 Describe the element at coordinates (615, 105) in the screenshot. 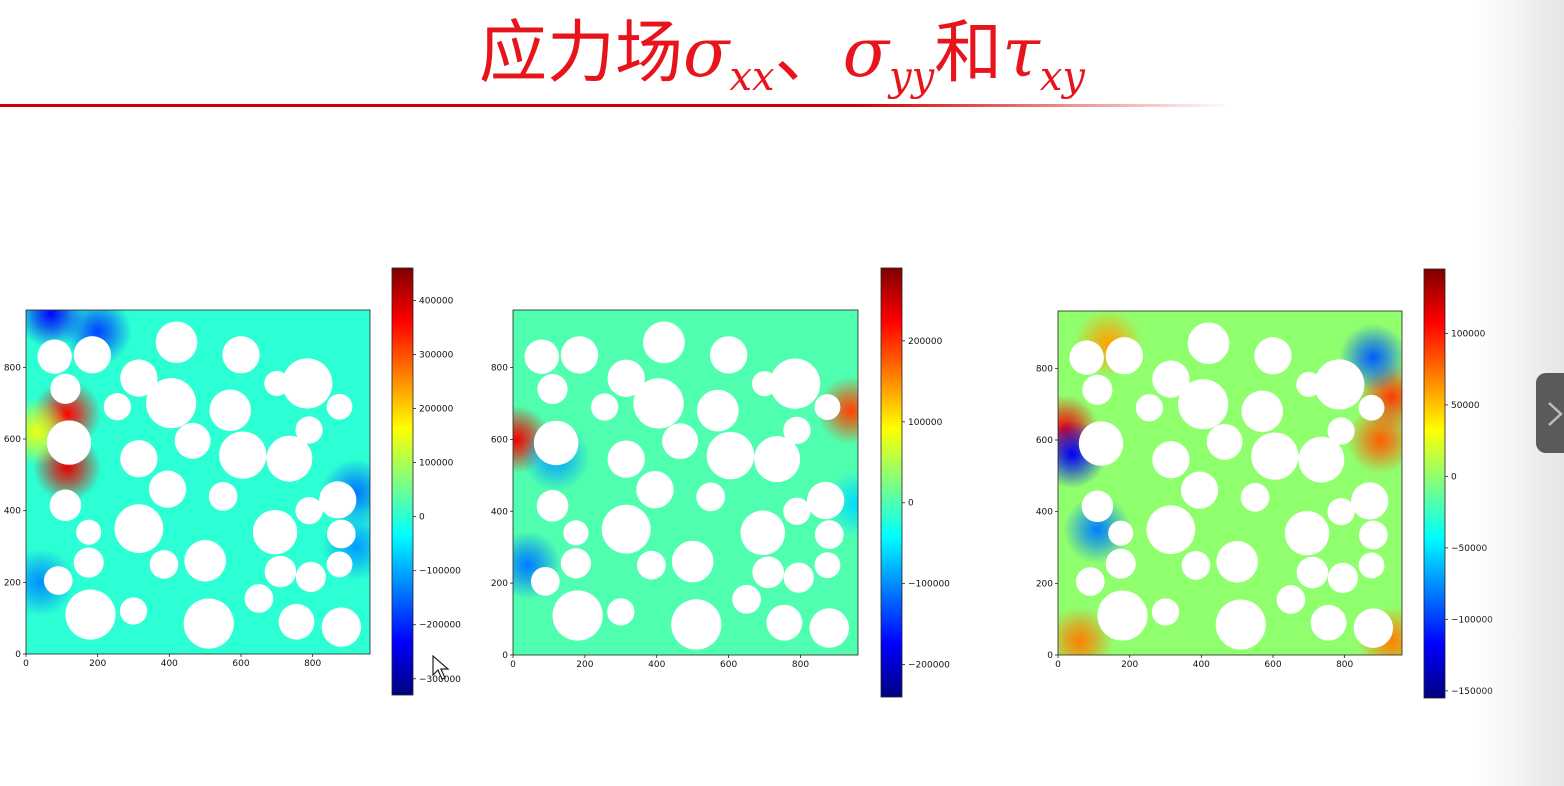

I see `title-underline` at that location.